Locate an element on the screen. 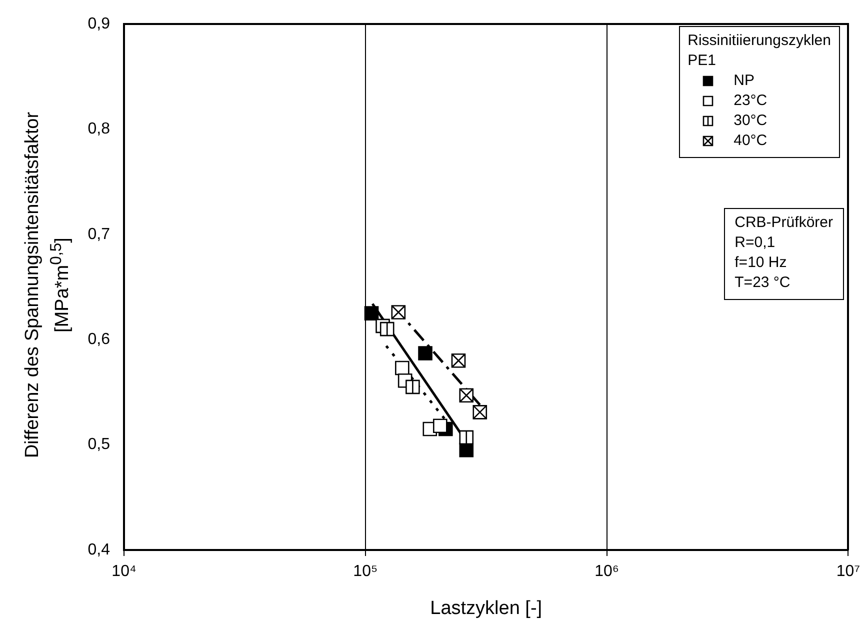 This screenshot has height=634, width=866. y-tick-label: 0,4 is located at coordinates (99, 549).